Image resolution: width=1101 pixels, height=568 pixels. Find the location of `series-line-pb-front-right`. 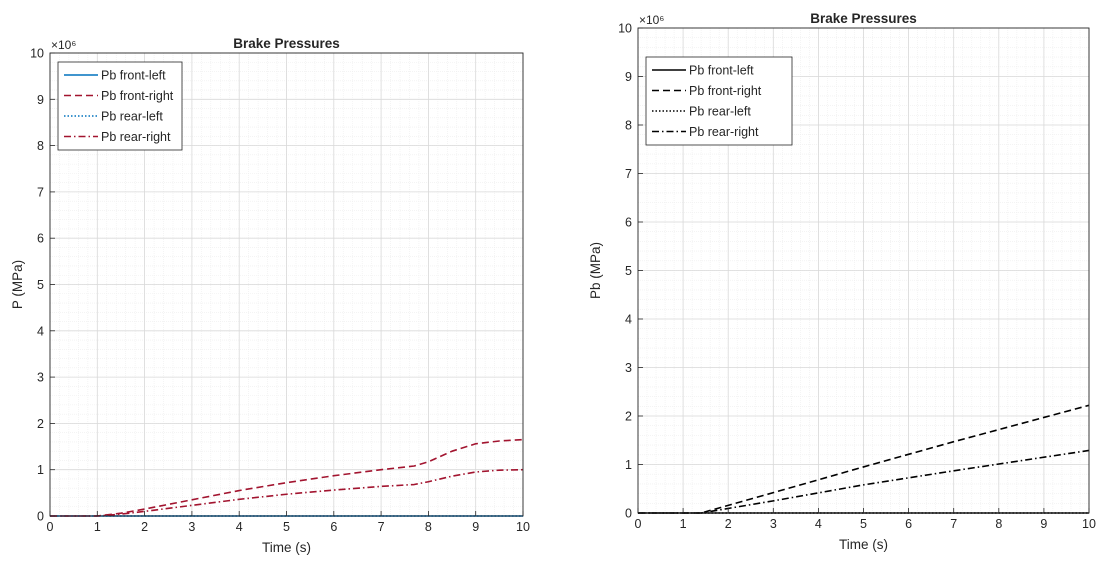

series-line-pb-front-right is located at coordinates (287, 477).